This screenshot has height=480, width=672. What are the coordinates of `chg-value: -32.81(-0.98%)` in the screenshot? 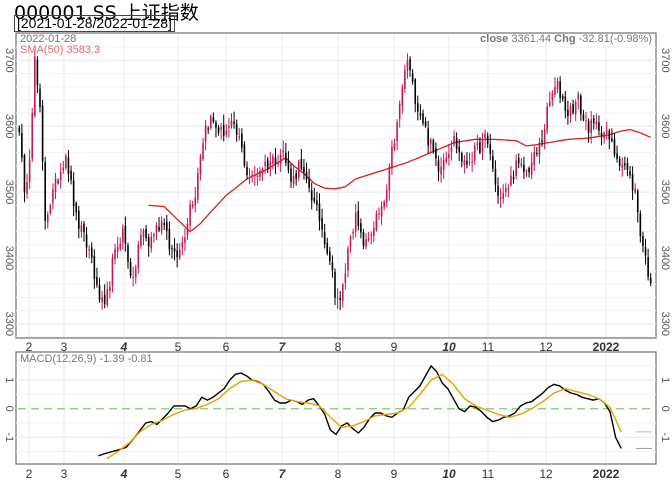 It's located at (615, 39).